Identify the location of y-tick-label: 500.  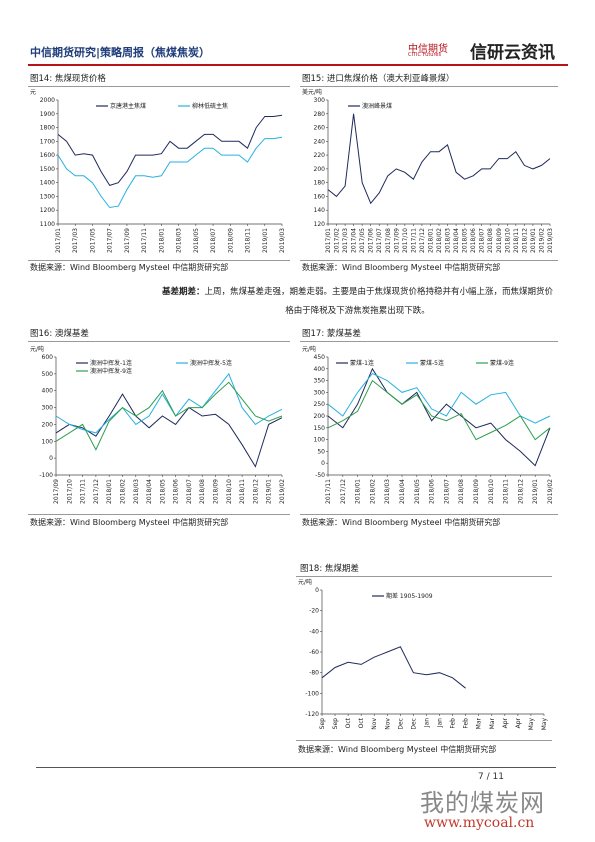
(48, 374).